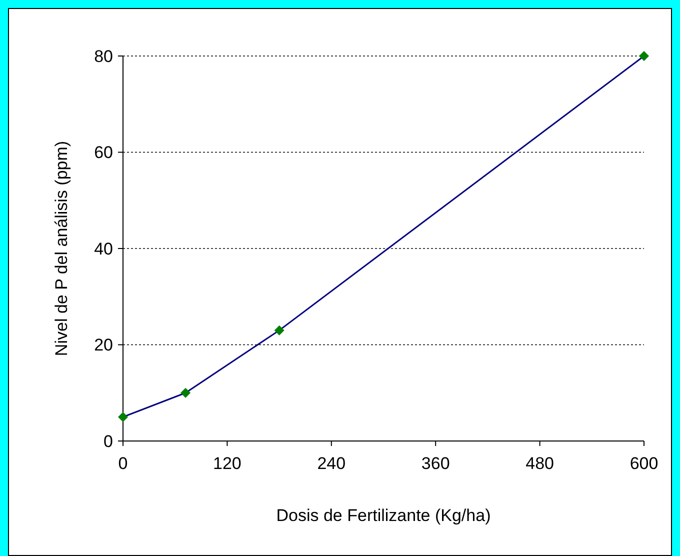  What do you see at coordinates (644, 463) in the screenshot?
I see `x-tick-label: 600` at bounding box center [644, 463].